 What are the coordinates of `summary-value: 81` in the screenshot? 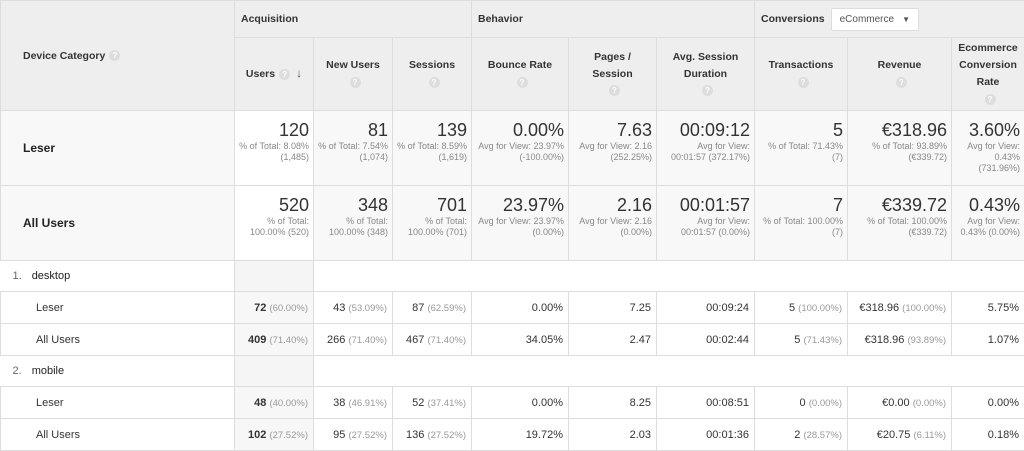 It's located at (353, 130).